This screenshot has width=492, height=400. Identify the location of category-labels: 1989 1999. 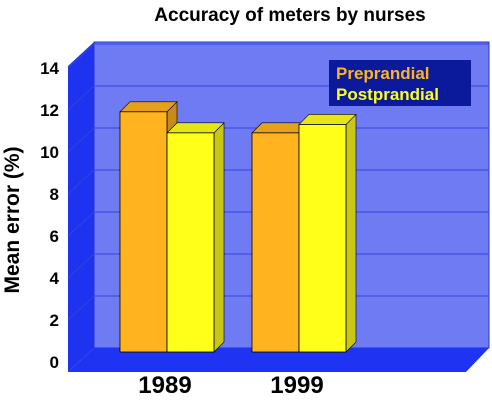
(230, 385).